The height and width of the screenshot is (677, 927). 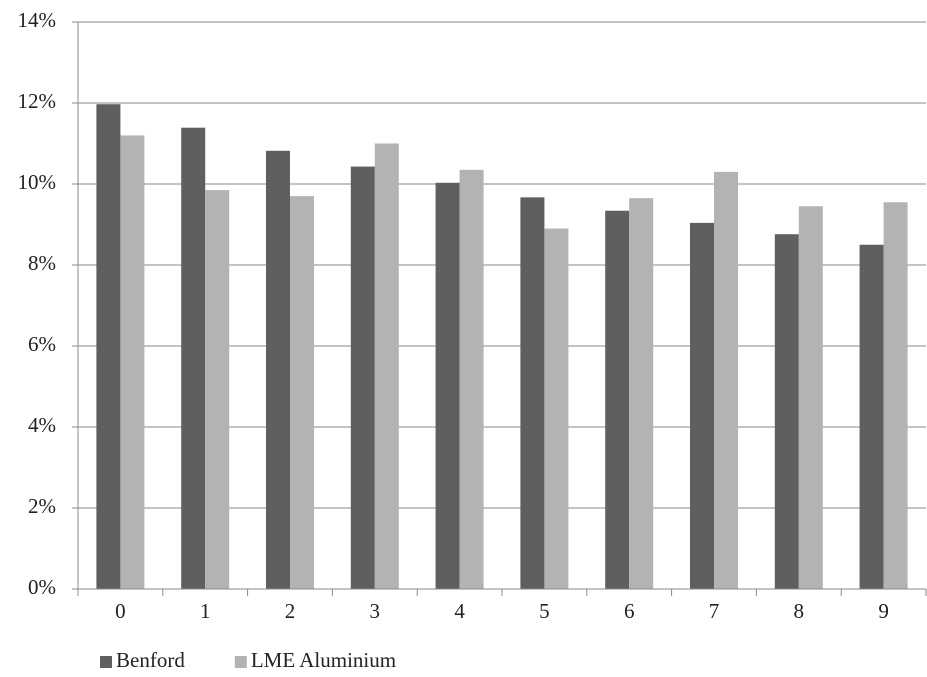 What do you see at coordinates (37, 182) in the screenshot?
I see `y-tick-label: 10%` at bounding box center [37, 182].